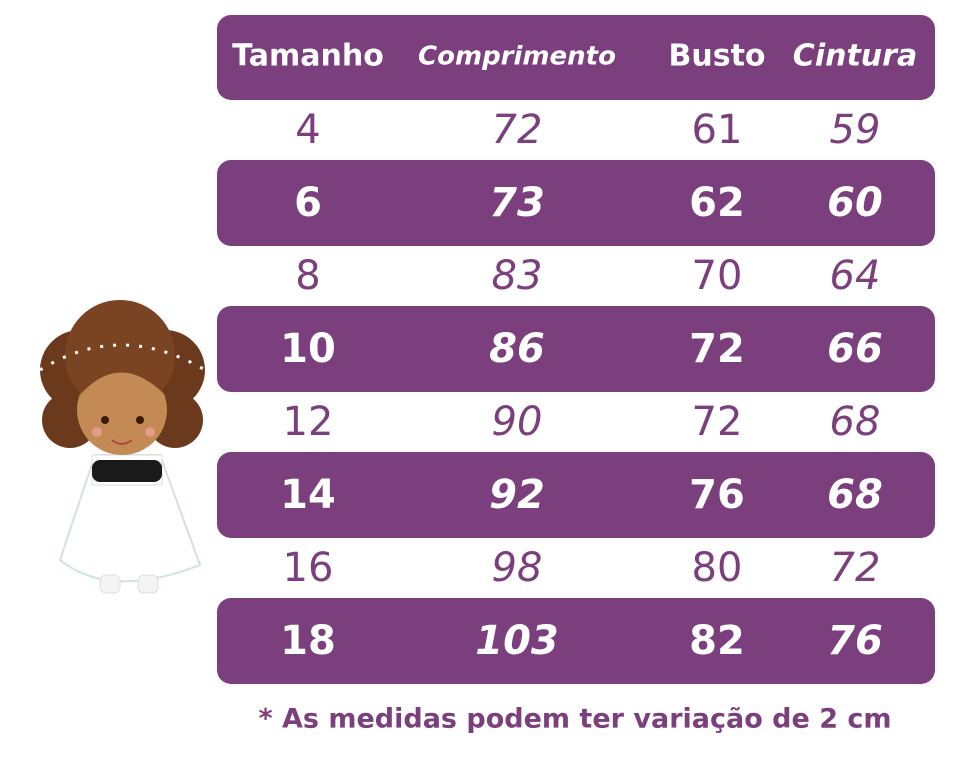 The height and width of the screenshot is (772, 972). What do you see at coordinates (855, 203) in the screenshot?
I see `table-cell: 60` at bounding box center [855, 203].